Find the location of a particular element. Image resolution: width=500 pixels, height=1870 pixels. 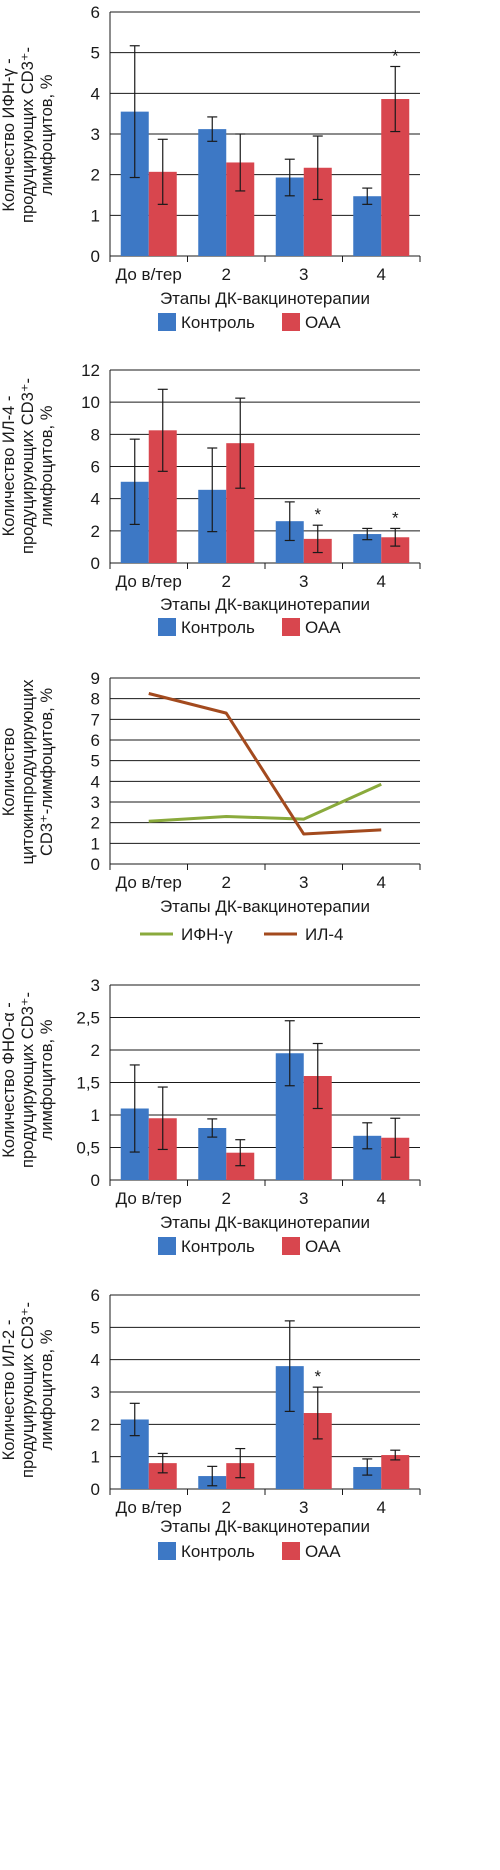

y-tick-label: 9 is located at coordinates (95, 678).